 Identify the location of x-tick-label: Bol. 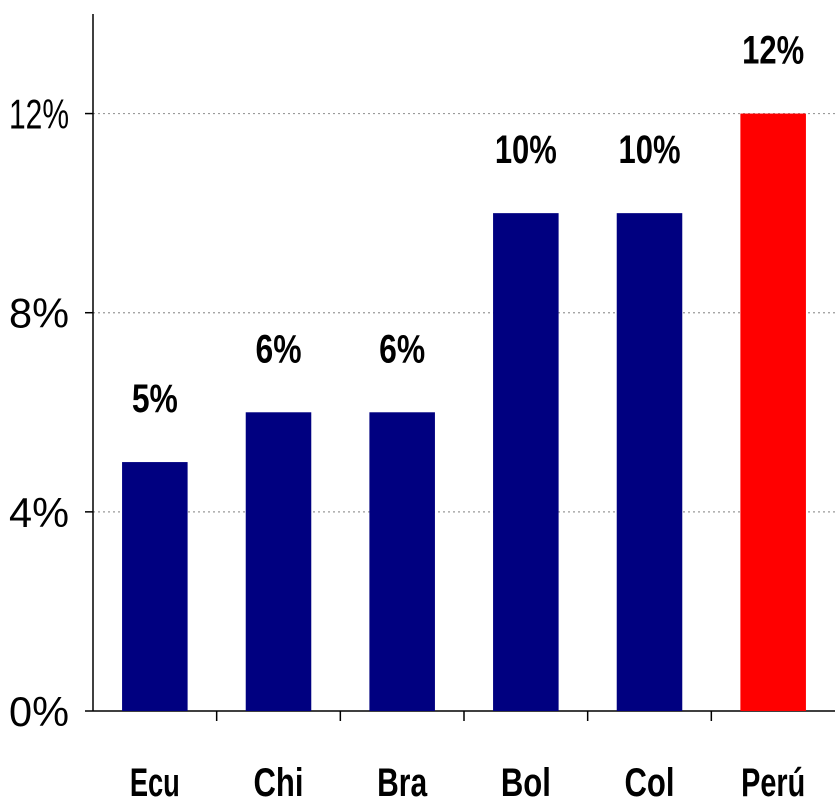
(526, 783).